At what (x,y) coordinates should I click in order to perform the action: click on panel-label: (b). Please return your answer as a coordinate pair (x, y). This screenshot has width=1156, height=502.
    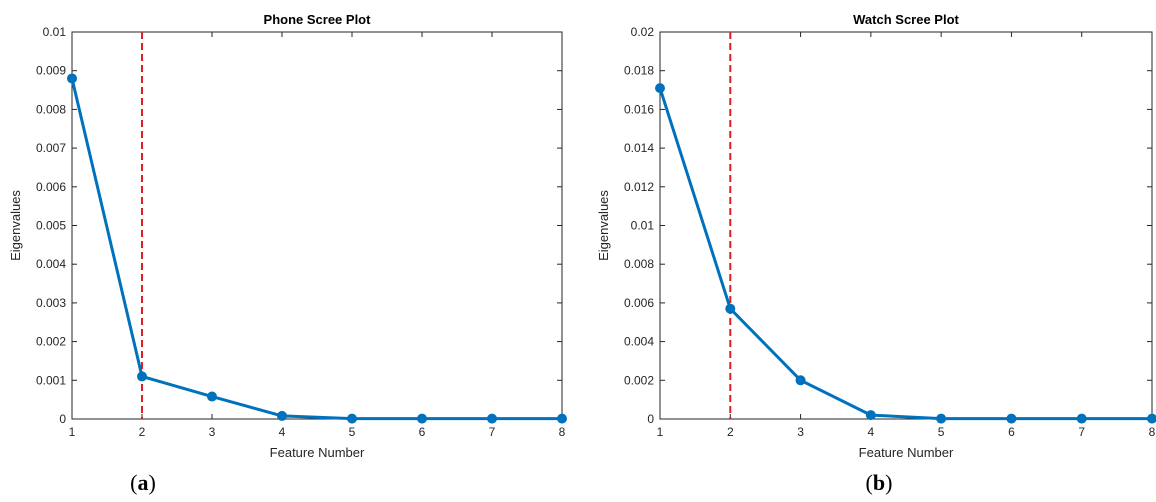
    Looking at the image, I should click on (879, 482).